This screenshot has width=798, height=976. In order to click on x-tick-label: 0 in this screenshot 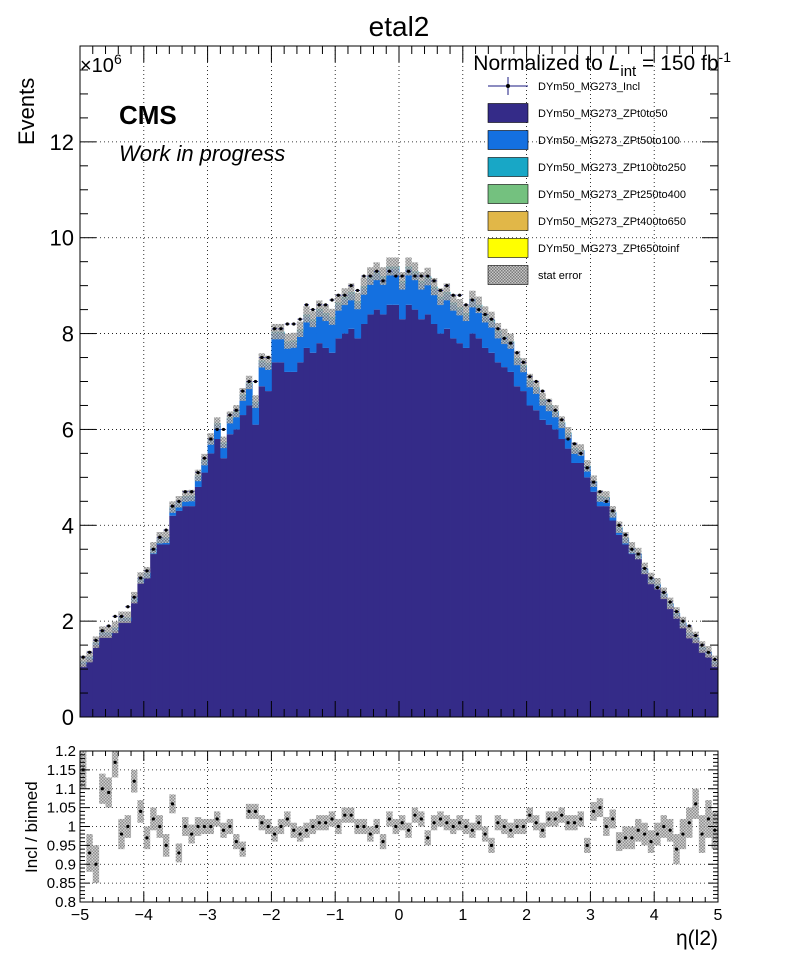, I will do `click(399, 915)`.